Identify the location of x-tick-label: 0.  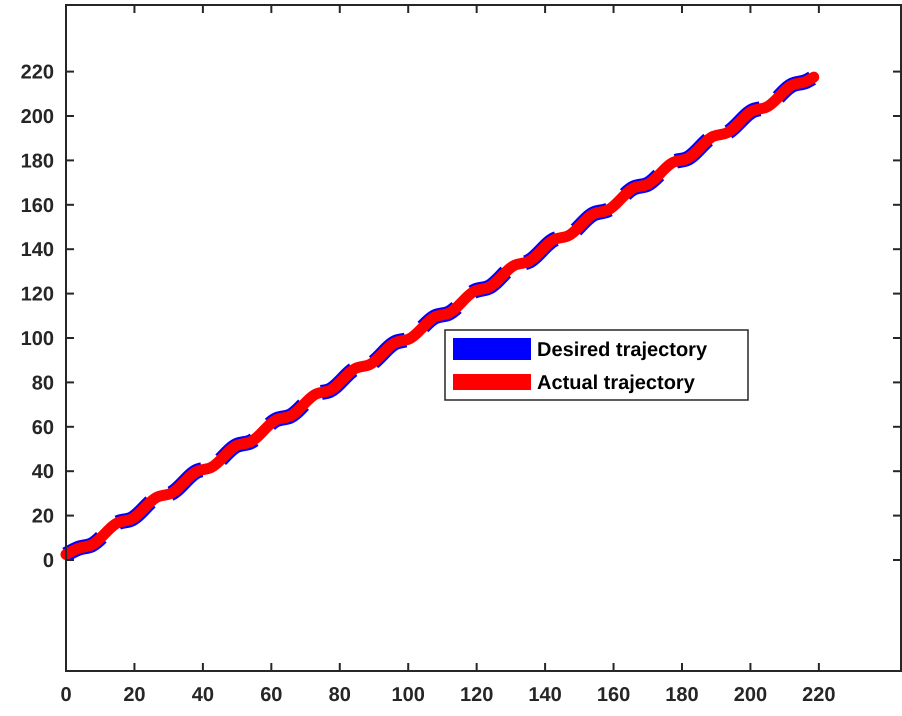
(66, 695).